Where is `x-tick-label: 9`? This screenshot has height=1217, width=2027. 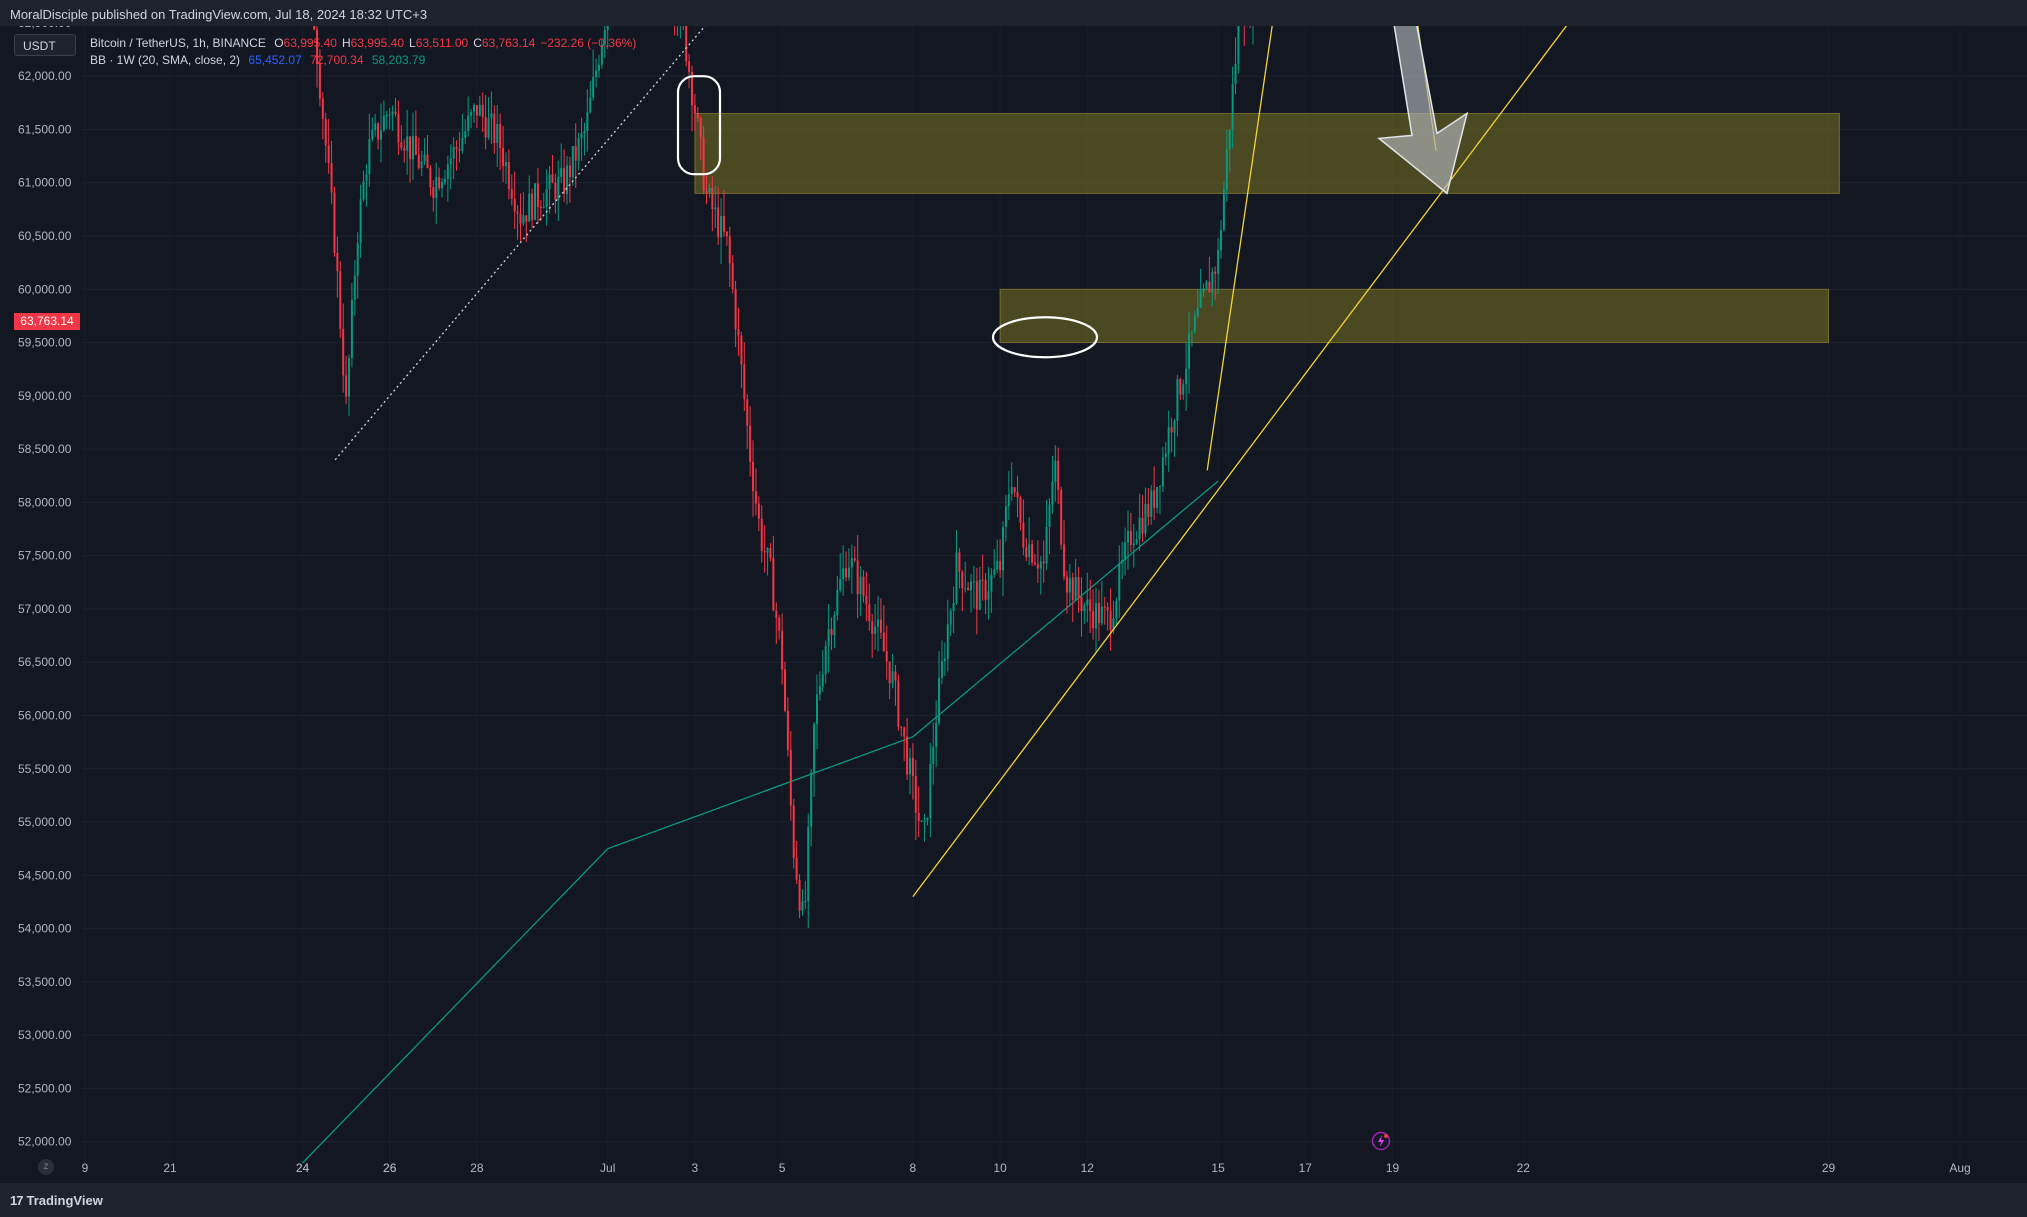 x-tick-label: 9 is located at coordinates (85, 1168).